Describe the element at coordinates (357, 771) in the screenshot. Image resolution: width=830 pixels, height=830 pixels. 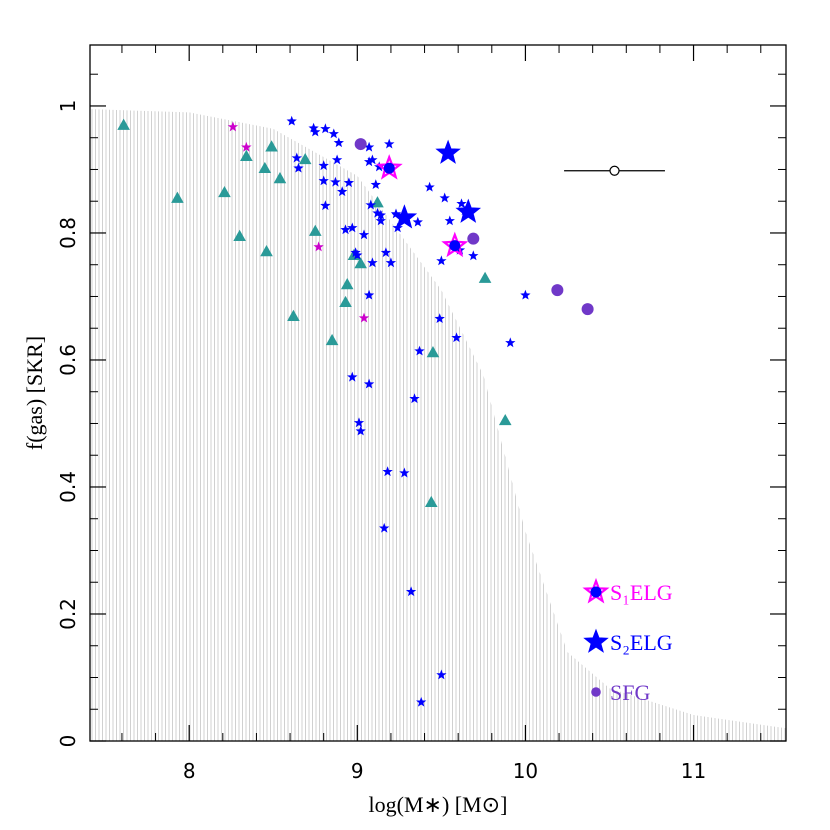
I see `x-tick-label: 9` at that location.